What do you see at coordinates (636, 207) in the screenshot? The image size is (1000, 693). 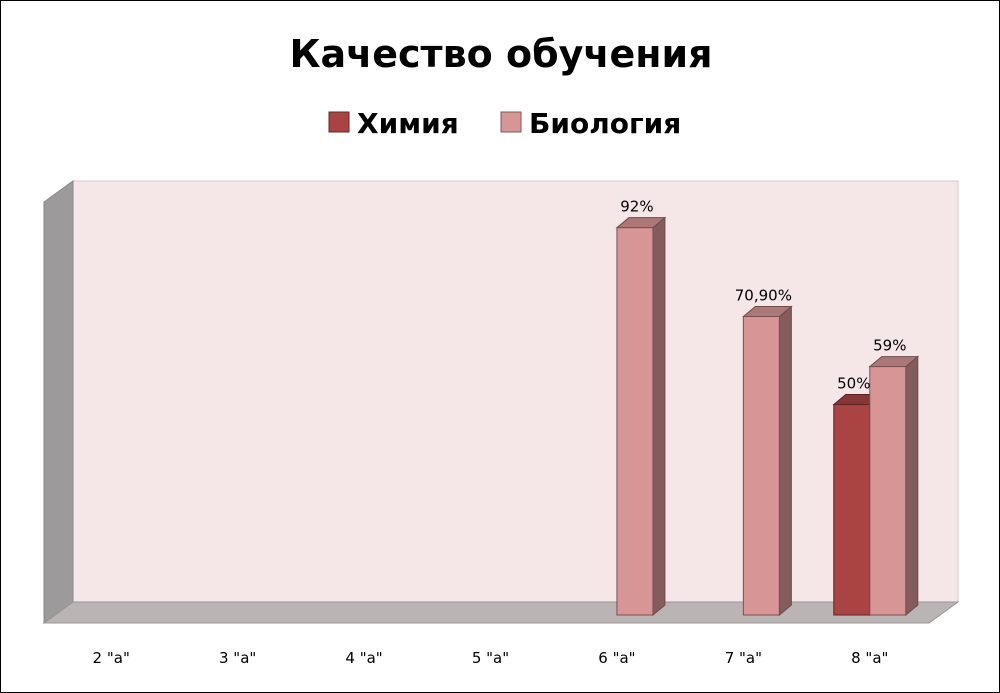 I see `data-label-1-4: 92%` at bounding box center [636, 207].